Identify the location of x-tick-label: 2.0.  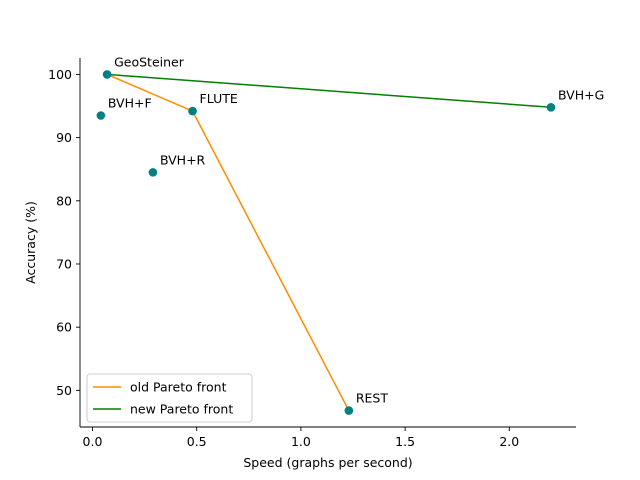
(509, 441).